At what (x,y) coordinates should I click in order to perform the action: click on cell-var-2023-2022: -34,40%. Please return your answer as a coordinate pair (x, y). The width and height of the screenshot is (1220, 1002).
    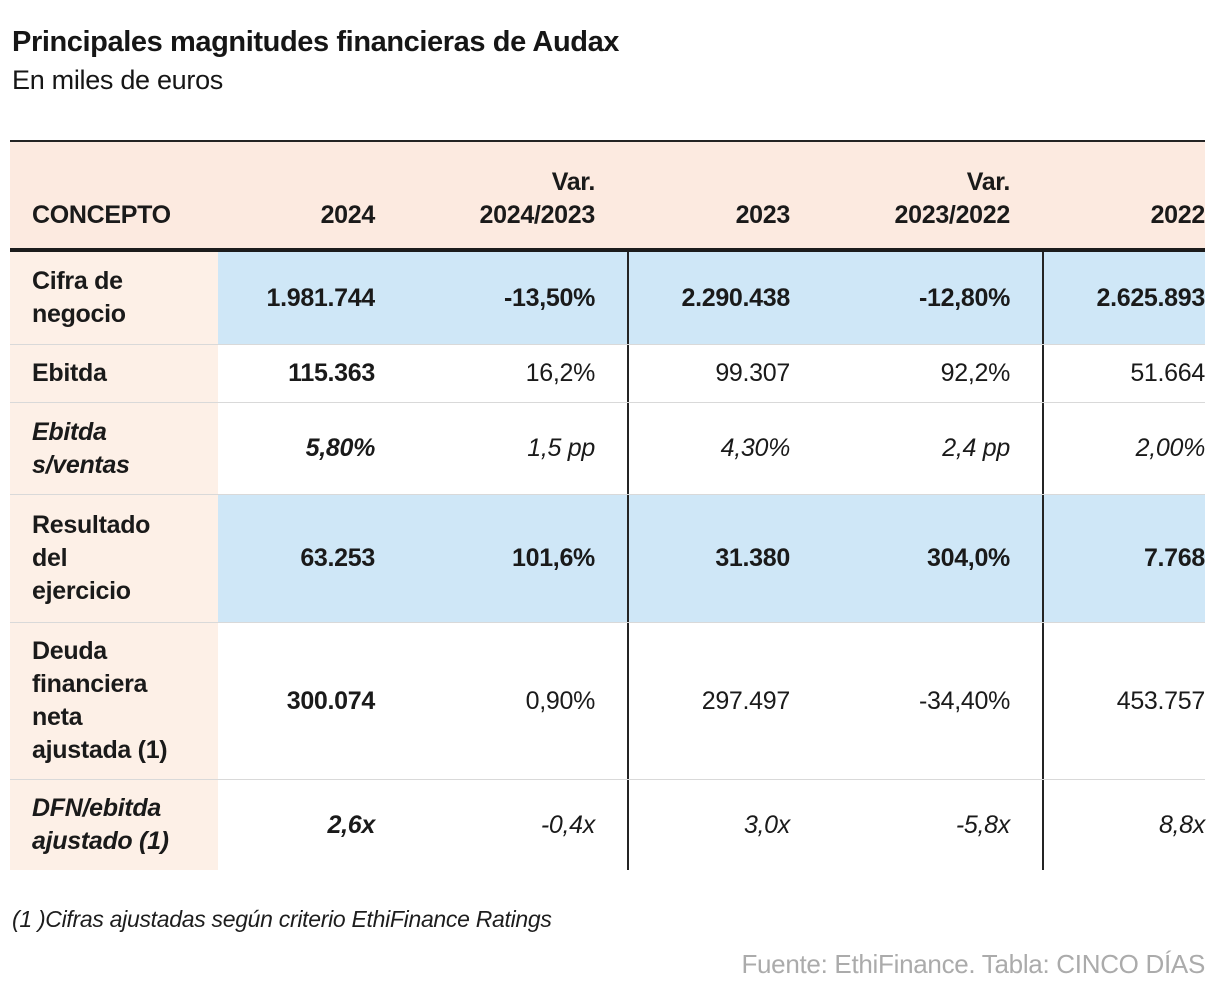
    Looking at the image, I should click on (964, 700).